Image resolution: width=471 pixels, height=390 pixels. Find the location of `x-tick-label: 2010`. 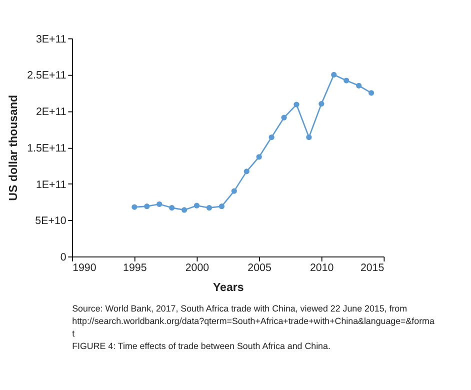

x-tick-label: 2010 is located at coordinates (322, 268).